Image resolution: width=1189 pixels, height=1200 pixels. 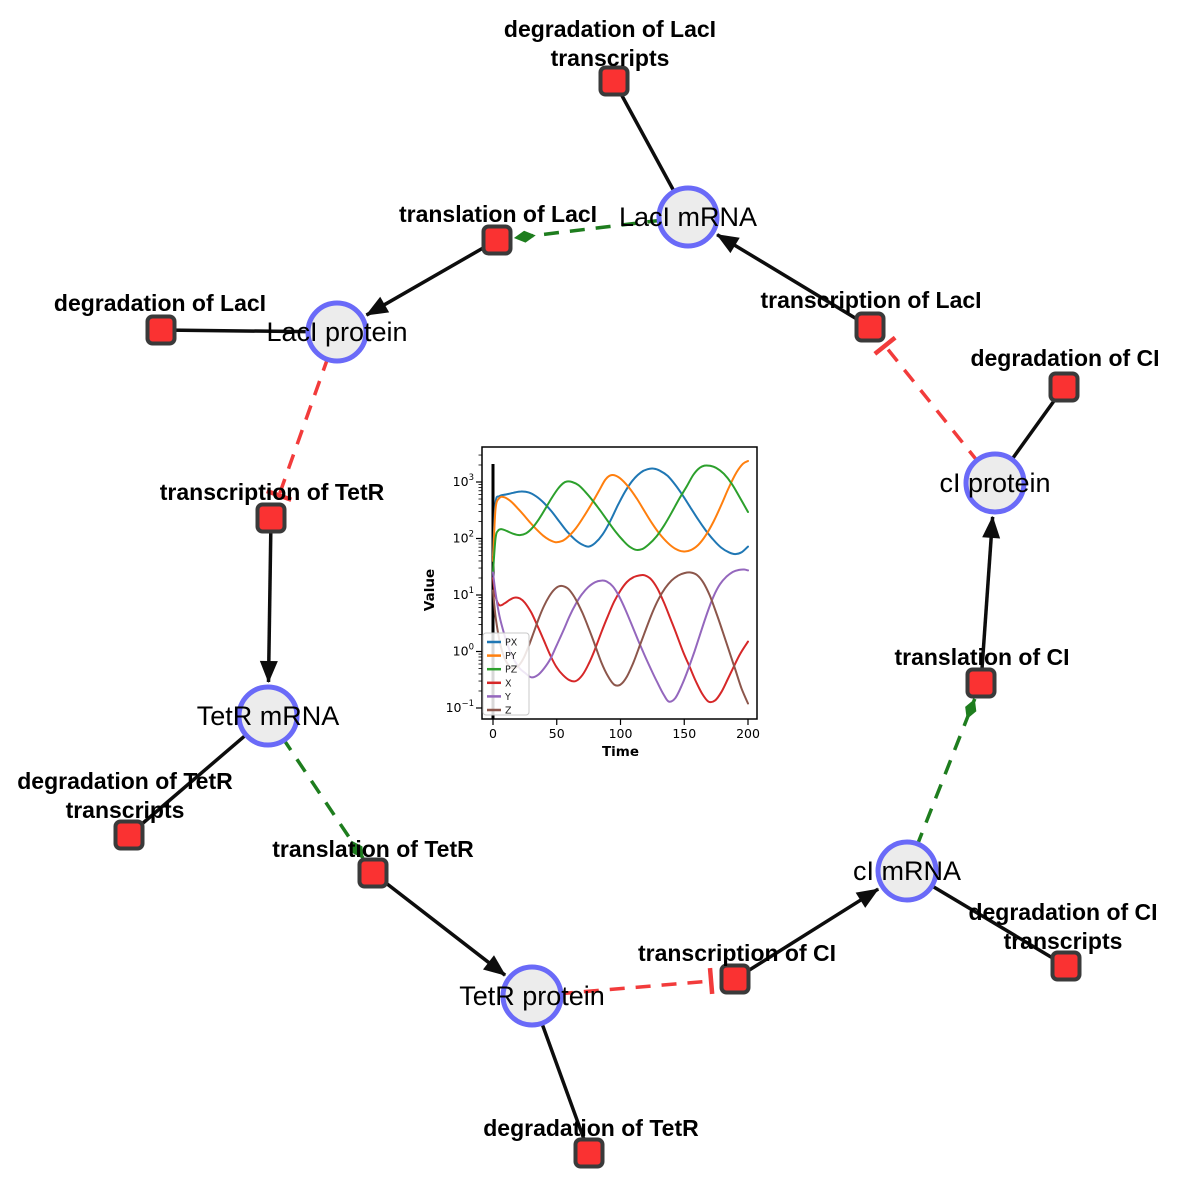 I want to click on reaction-node-degradation_of_TetR_transcripts, so click(x=129, y=835).